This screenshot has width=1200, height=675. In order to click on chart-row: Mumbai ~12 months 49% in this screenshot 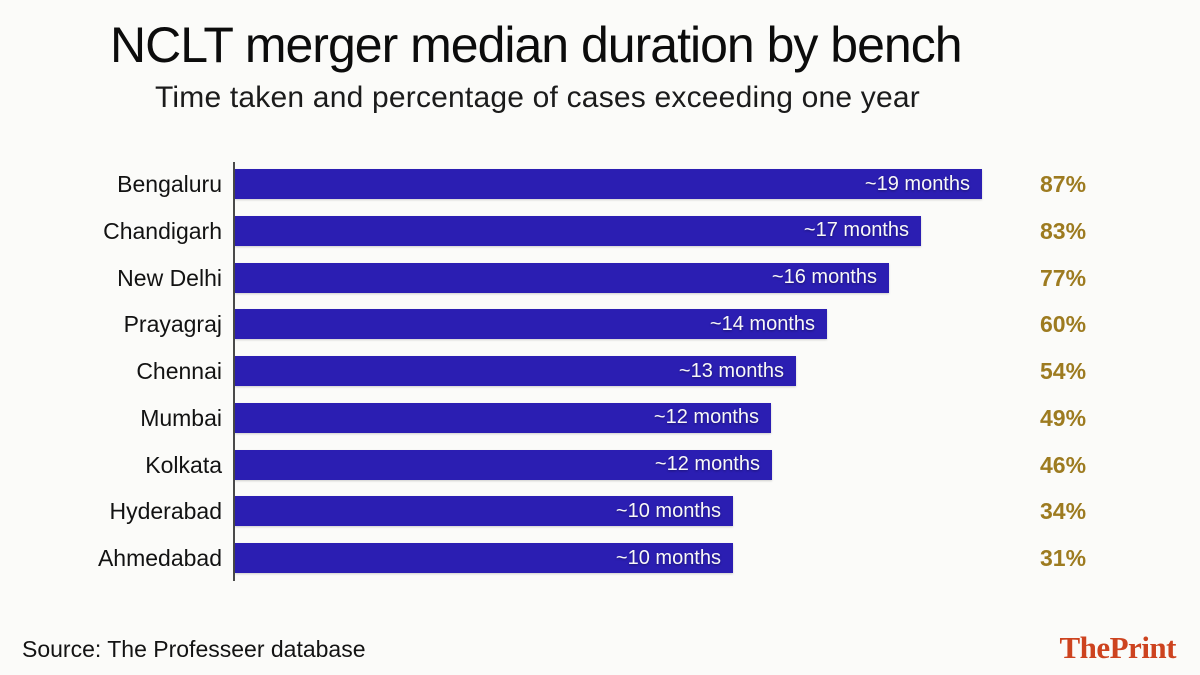, I will do `click(600, 418)`.